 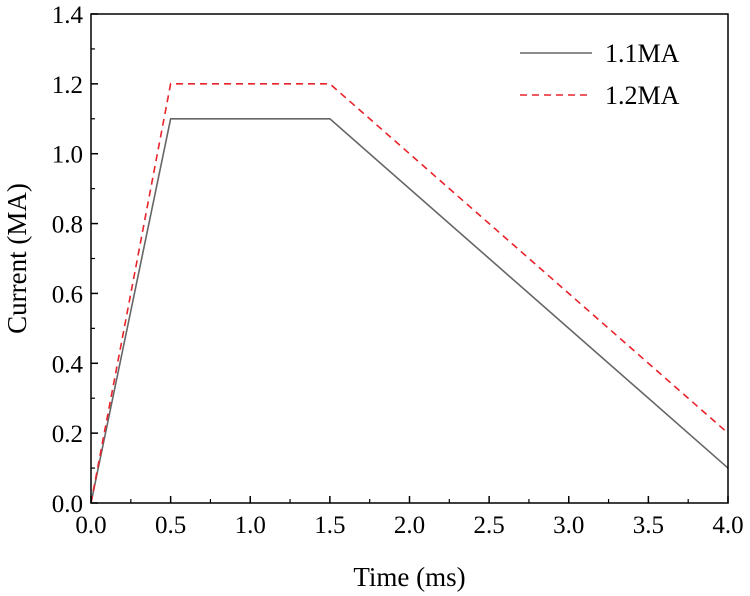 What do you see at coordinates (642, 53) in the screenshot?
I see `legend-label: 1.1MA` at bounding box center [642, 53].